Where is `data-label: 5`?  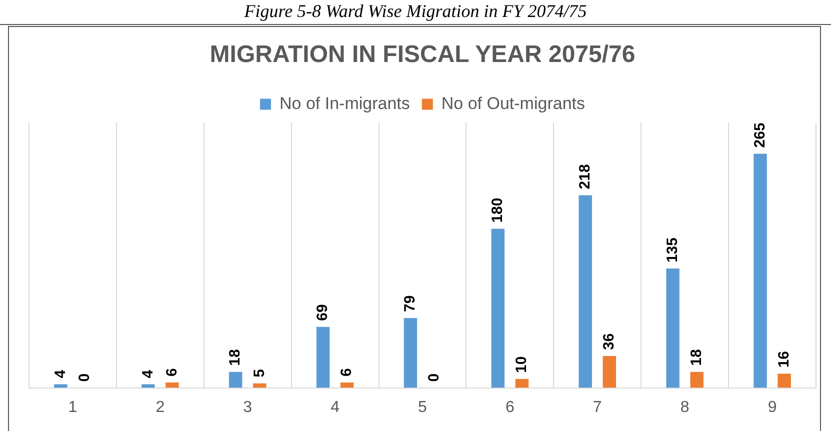 data-label: 5 is located at coordinates (259, 373).